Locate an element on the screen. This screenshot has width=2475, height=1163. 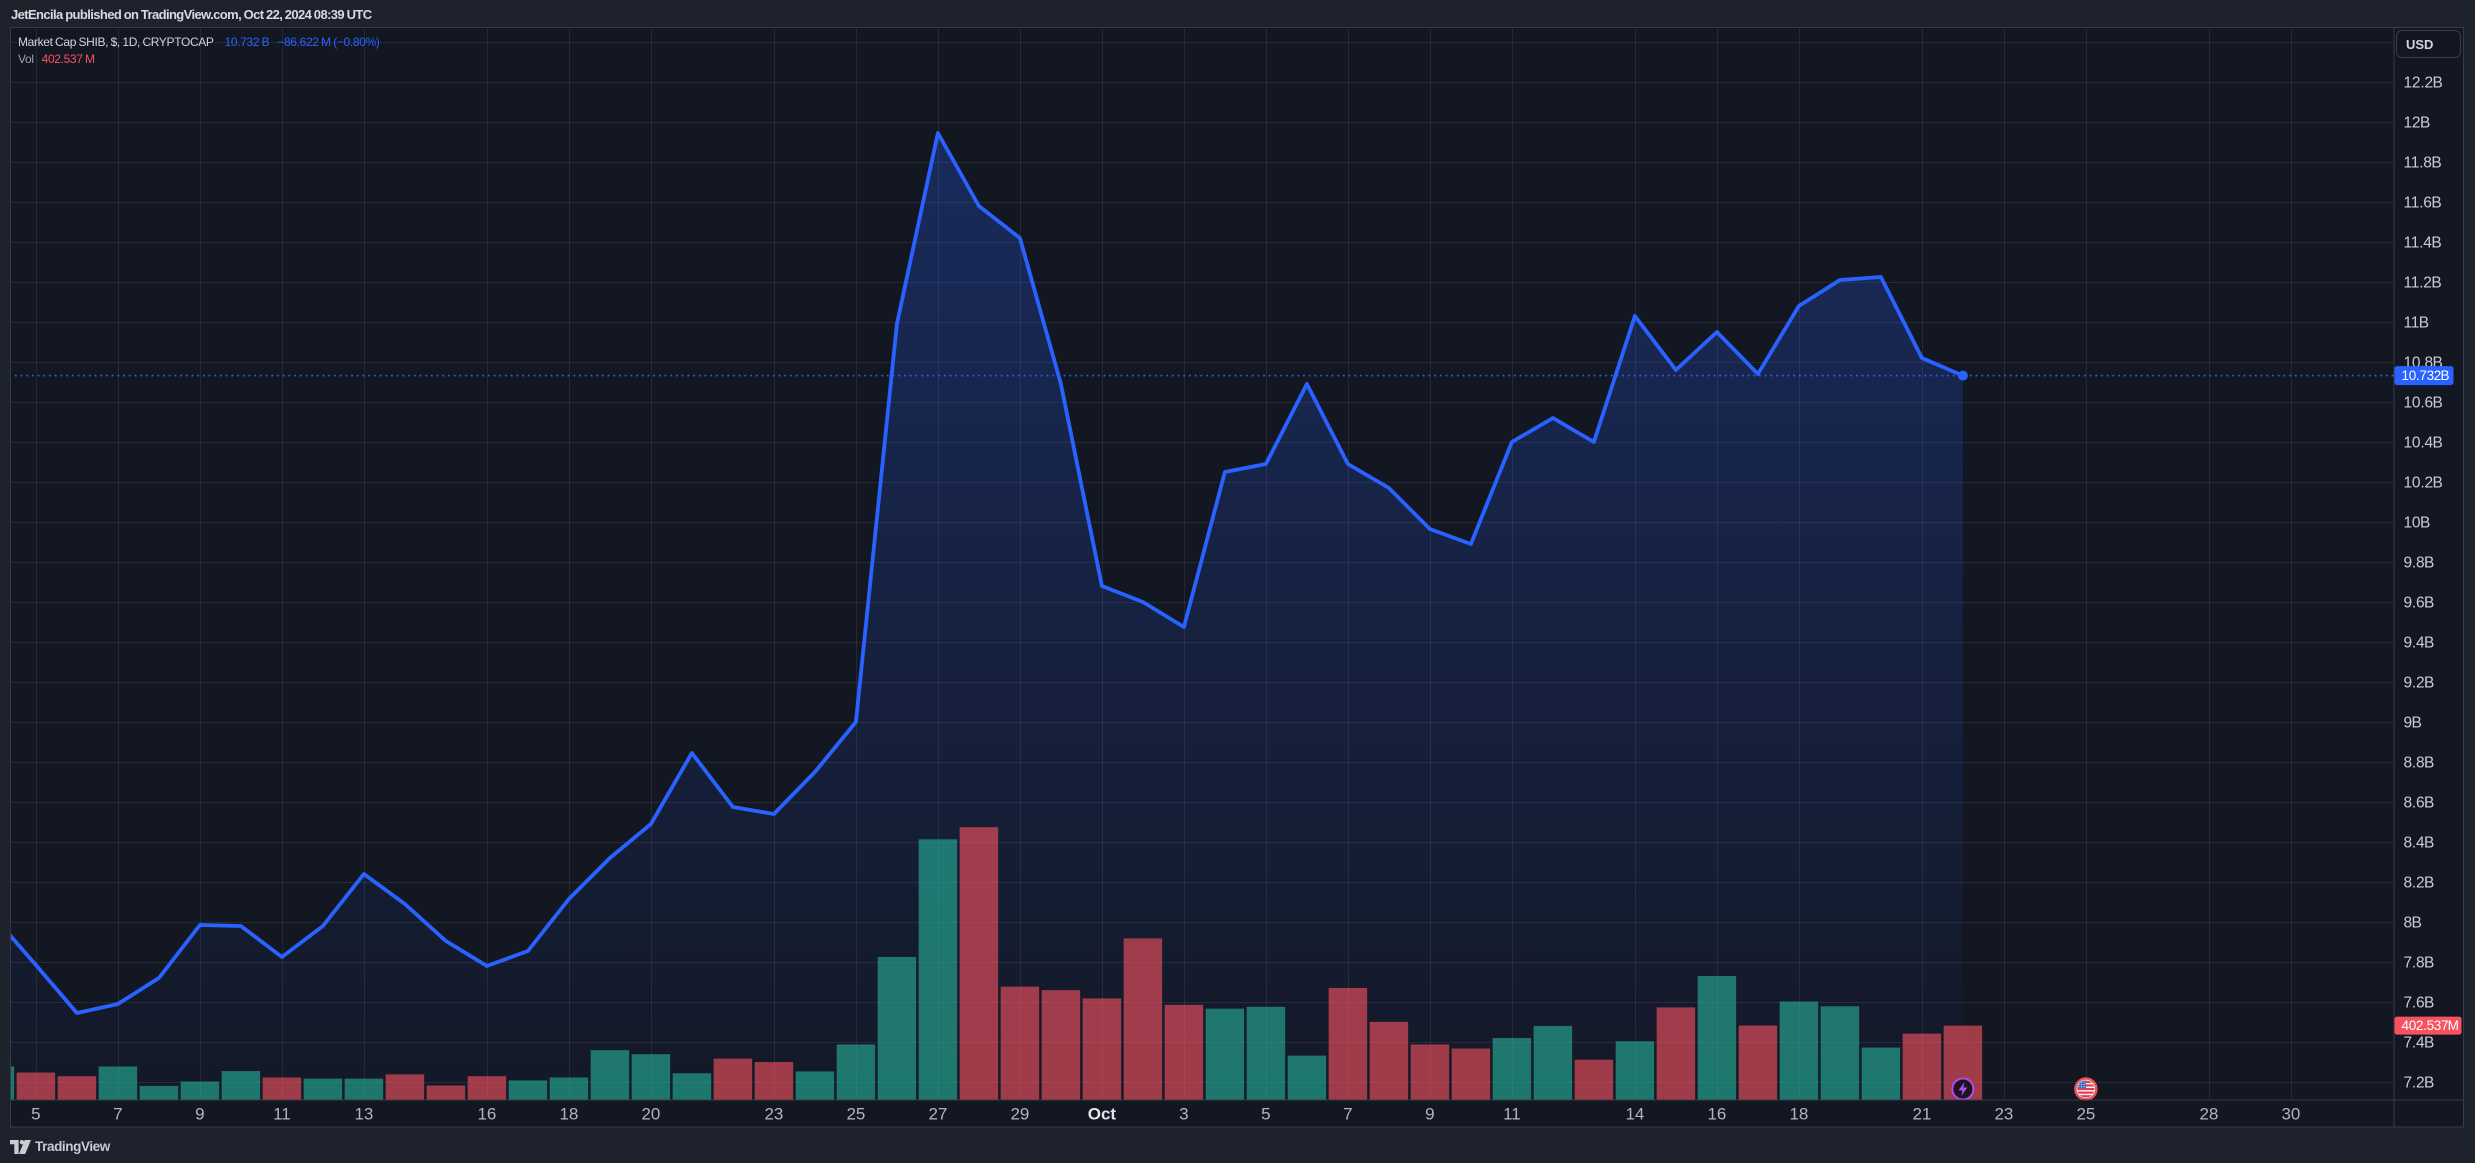
price-tick-label: 8.2 B is located at coordinates (2419, 883).